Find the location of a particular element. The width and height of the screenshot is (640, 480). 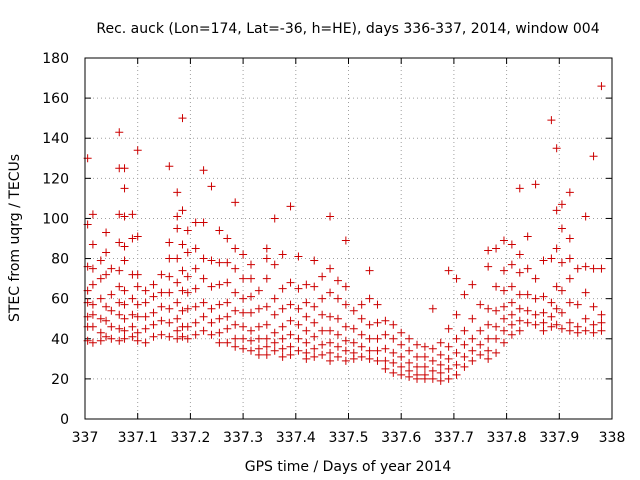

x-tick-label: 337.5 is located at coordinates (348, 438).